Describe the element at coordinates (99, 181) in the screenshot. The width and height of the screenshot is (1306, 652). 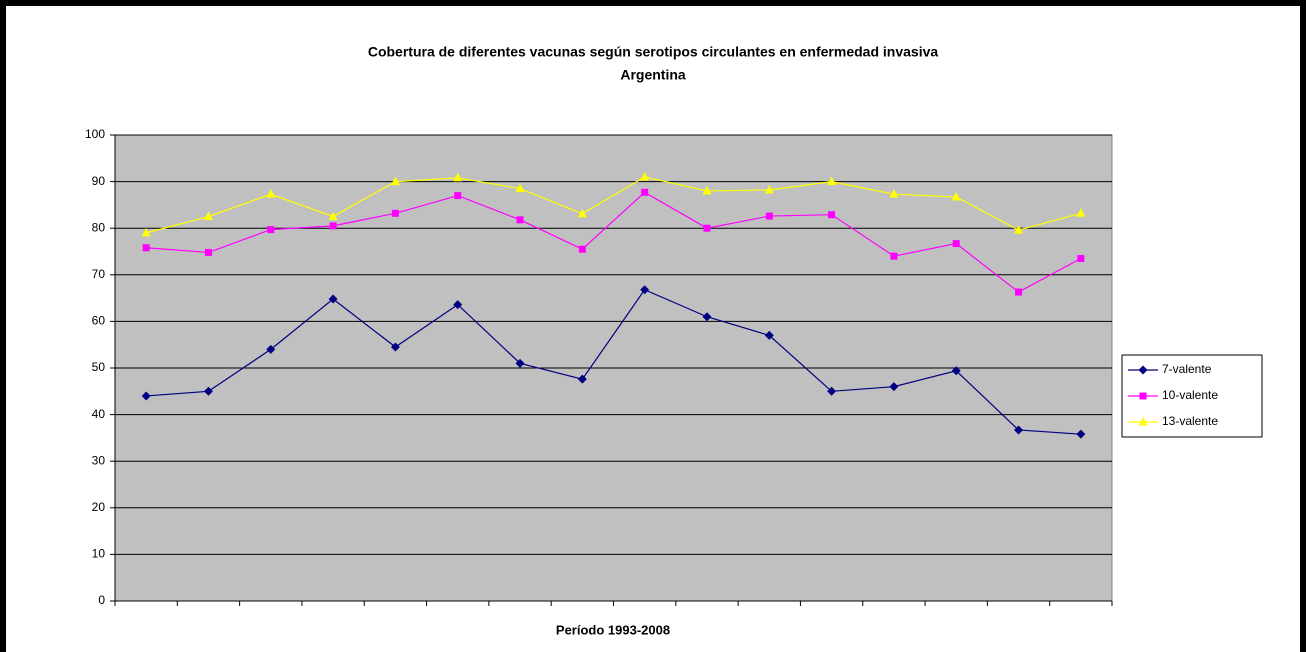
I see `y-tick-label: 90` at that location.